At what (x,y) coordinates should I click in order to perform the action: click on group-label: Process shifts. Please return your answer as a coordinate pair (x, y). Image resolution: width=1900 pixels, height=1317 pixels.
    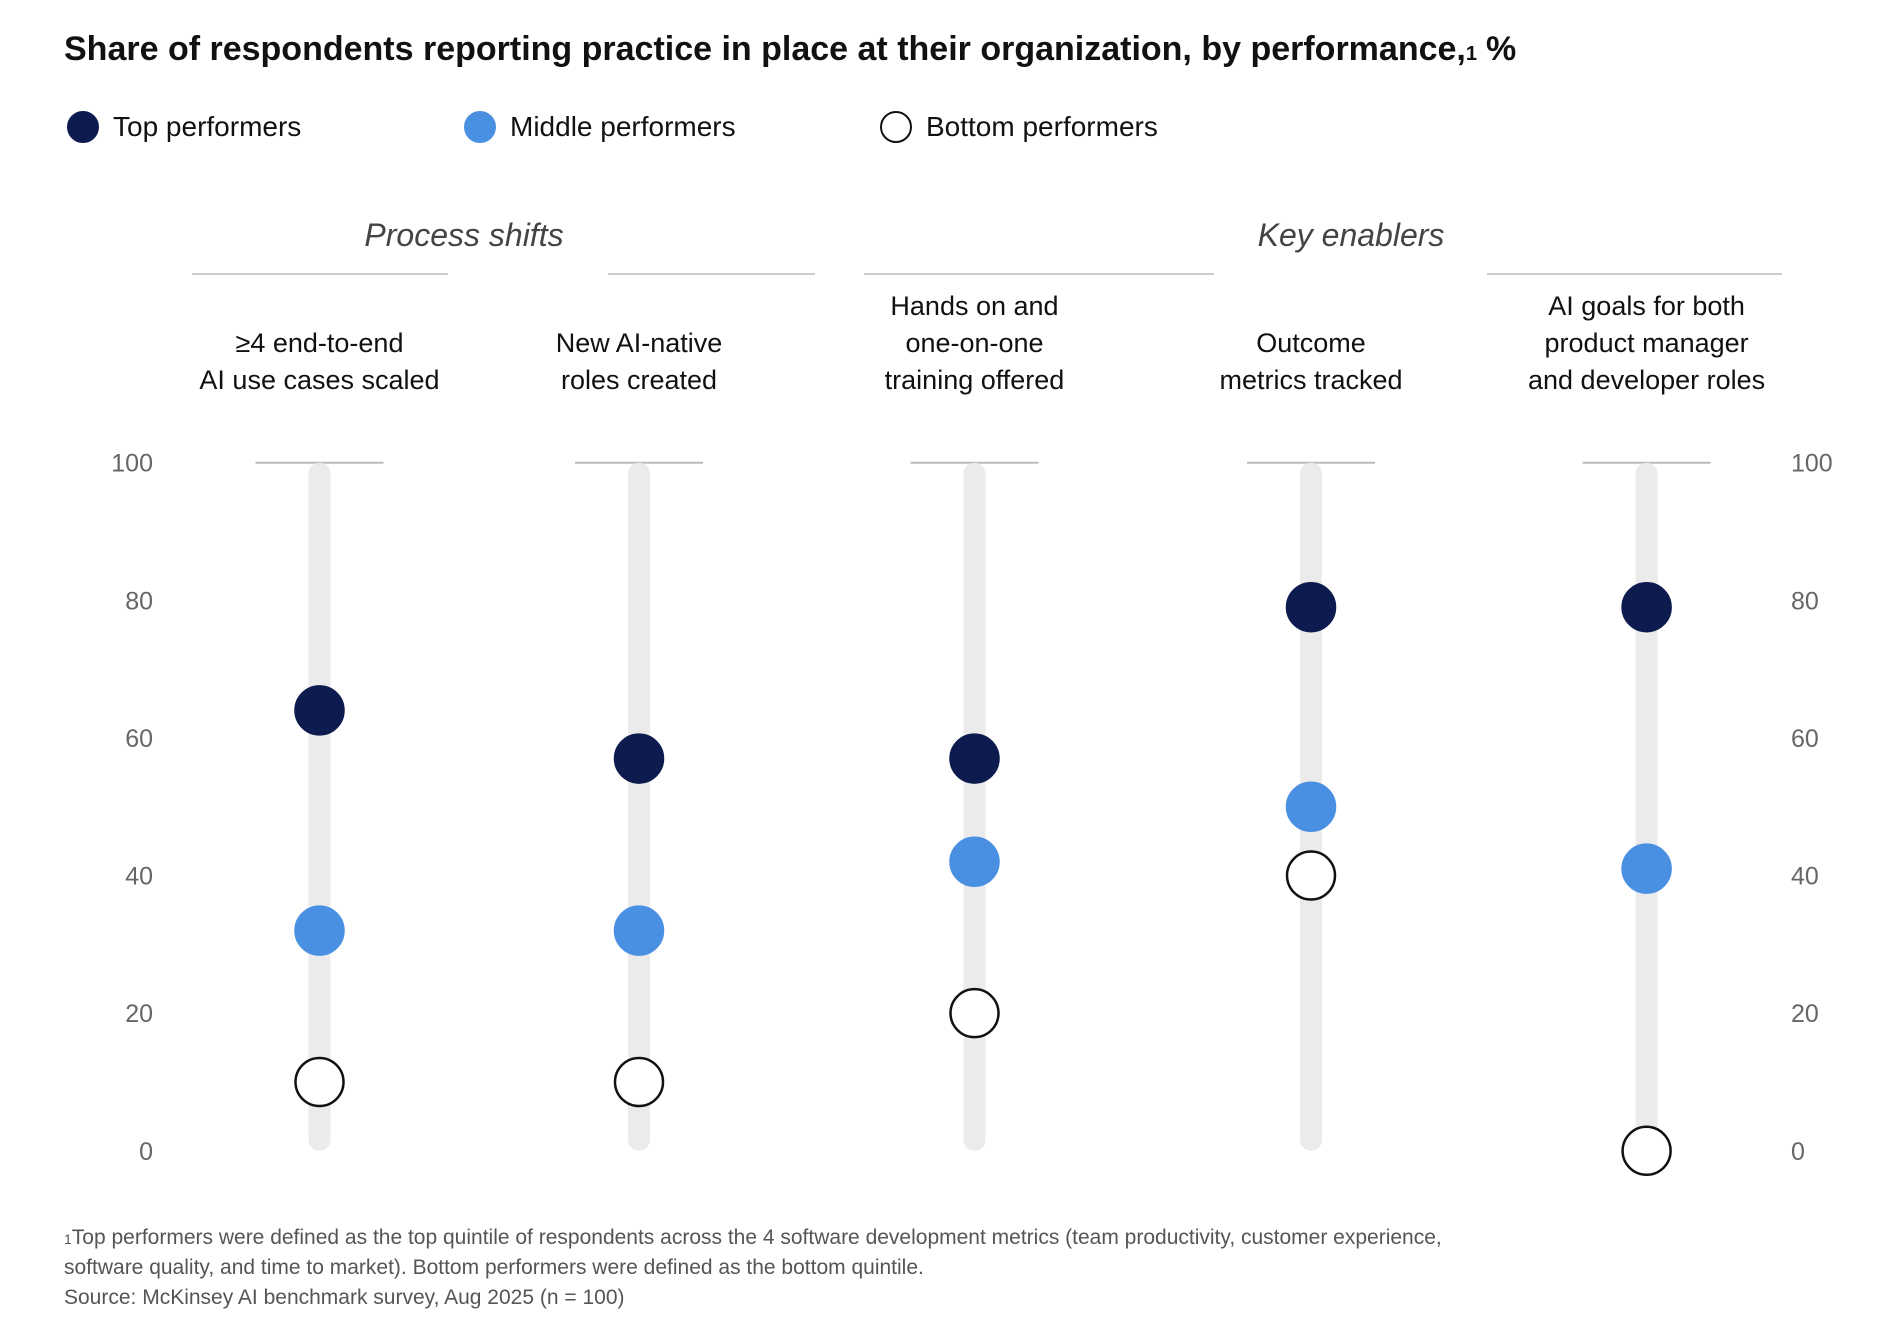
    Looking at the image, I should click on (463, 235).